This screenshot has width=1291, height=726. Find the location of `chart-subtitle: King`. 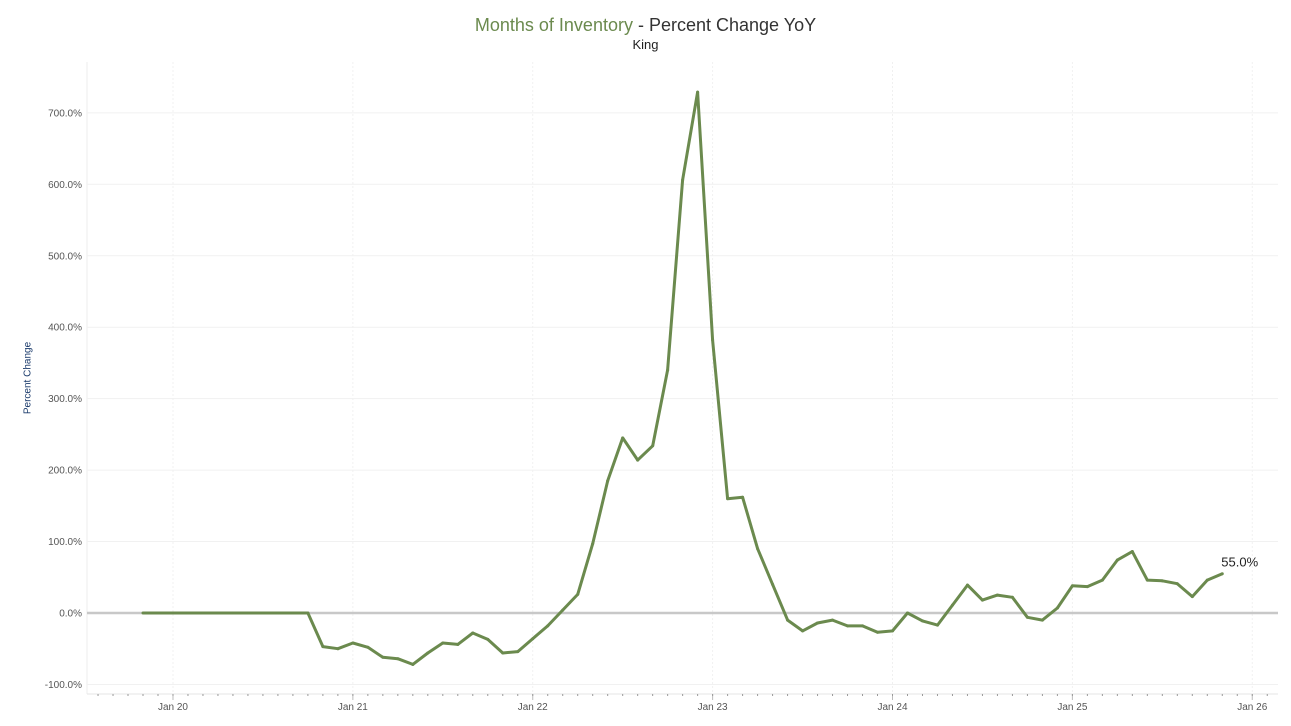

chart-subtitle: King is located at coordinates (645, 44).